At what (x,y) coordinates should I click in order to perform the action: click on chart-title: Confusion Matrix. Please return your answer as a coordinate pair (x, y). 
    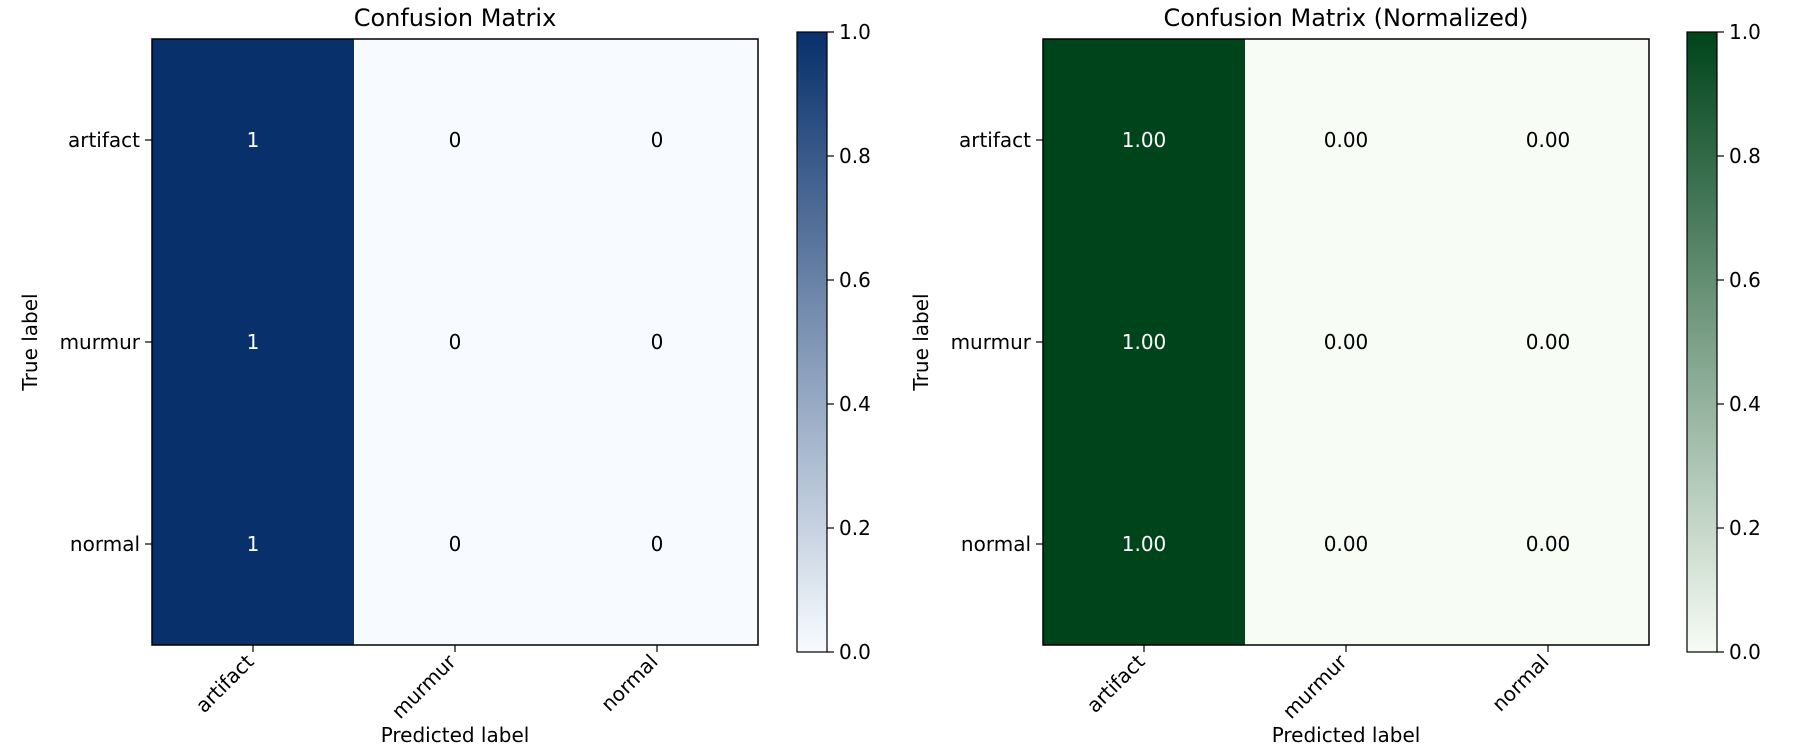
    Looking at the image, I should click on (455, 18).